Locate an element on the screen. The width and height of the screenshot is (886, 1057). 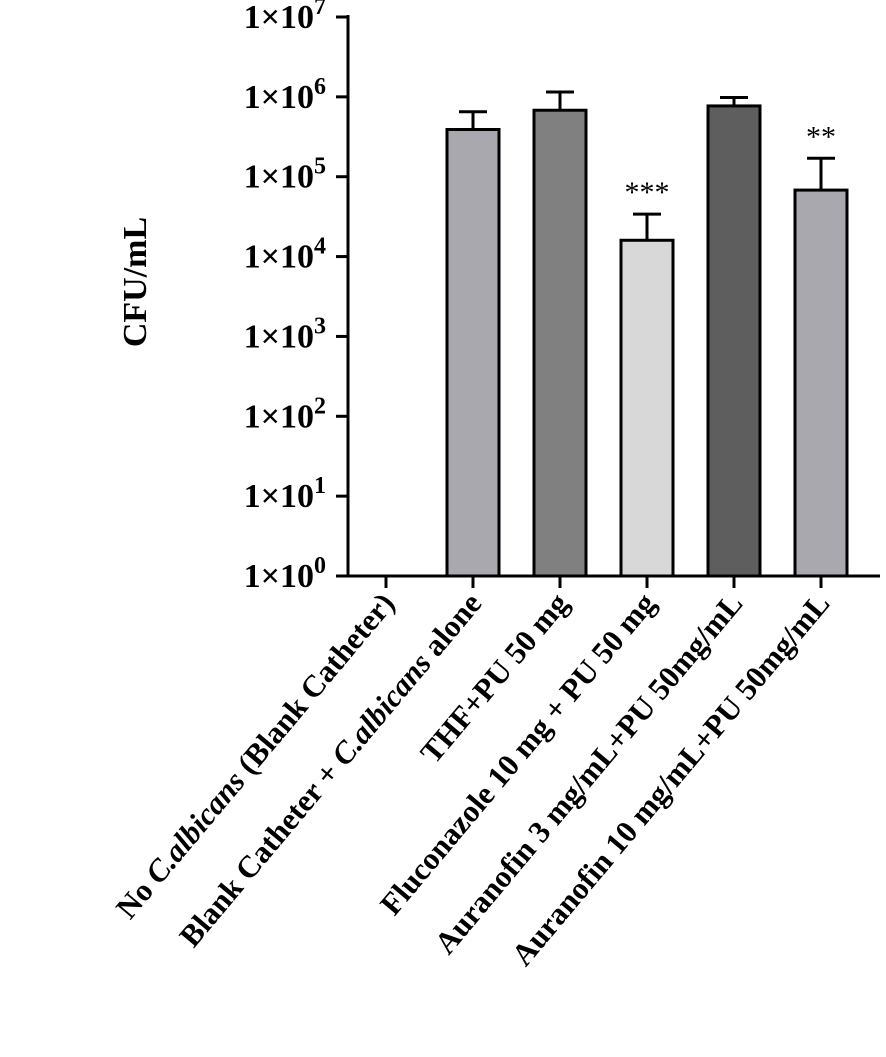
y-tick-label: 1×100 is located at coordinates (285, 574).